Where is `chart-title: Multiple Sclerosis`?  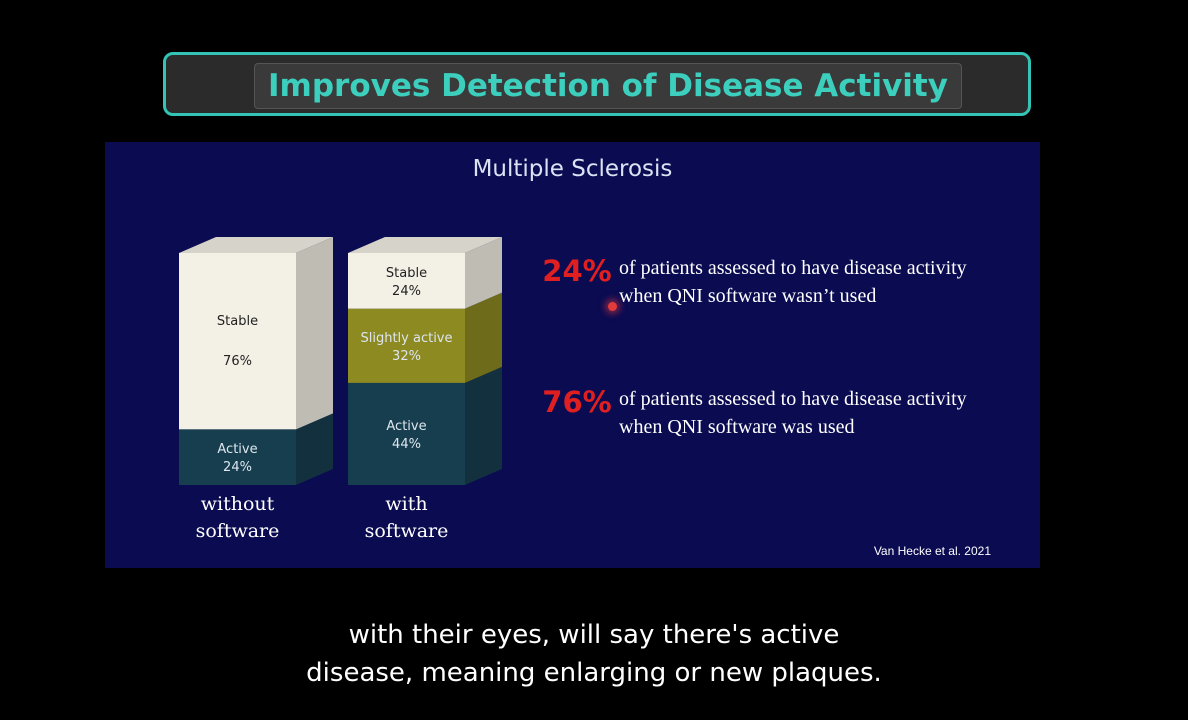 chart-title: Multiple Sclerosis is located at coordinates (572, 169).